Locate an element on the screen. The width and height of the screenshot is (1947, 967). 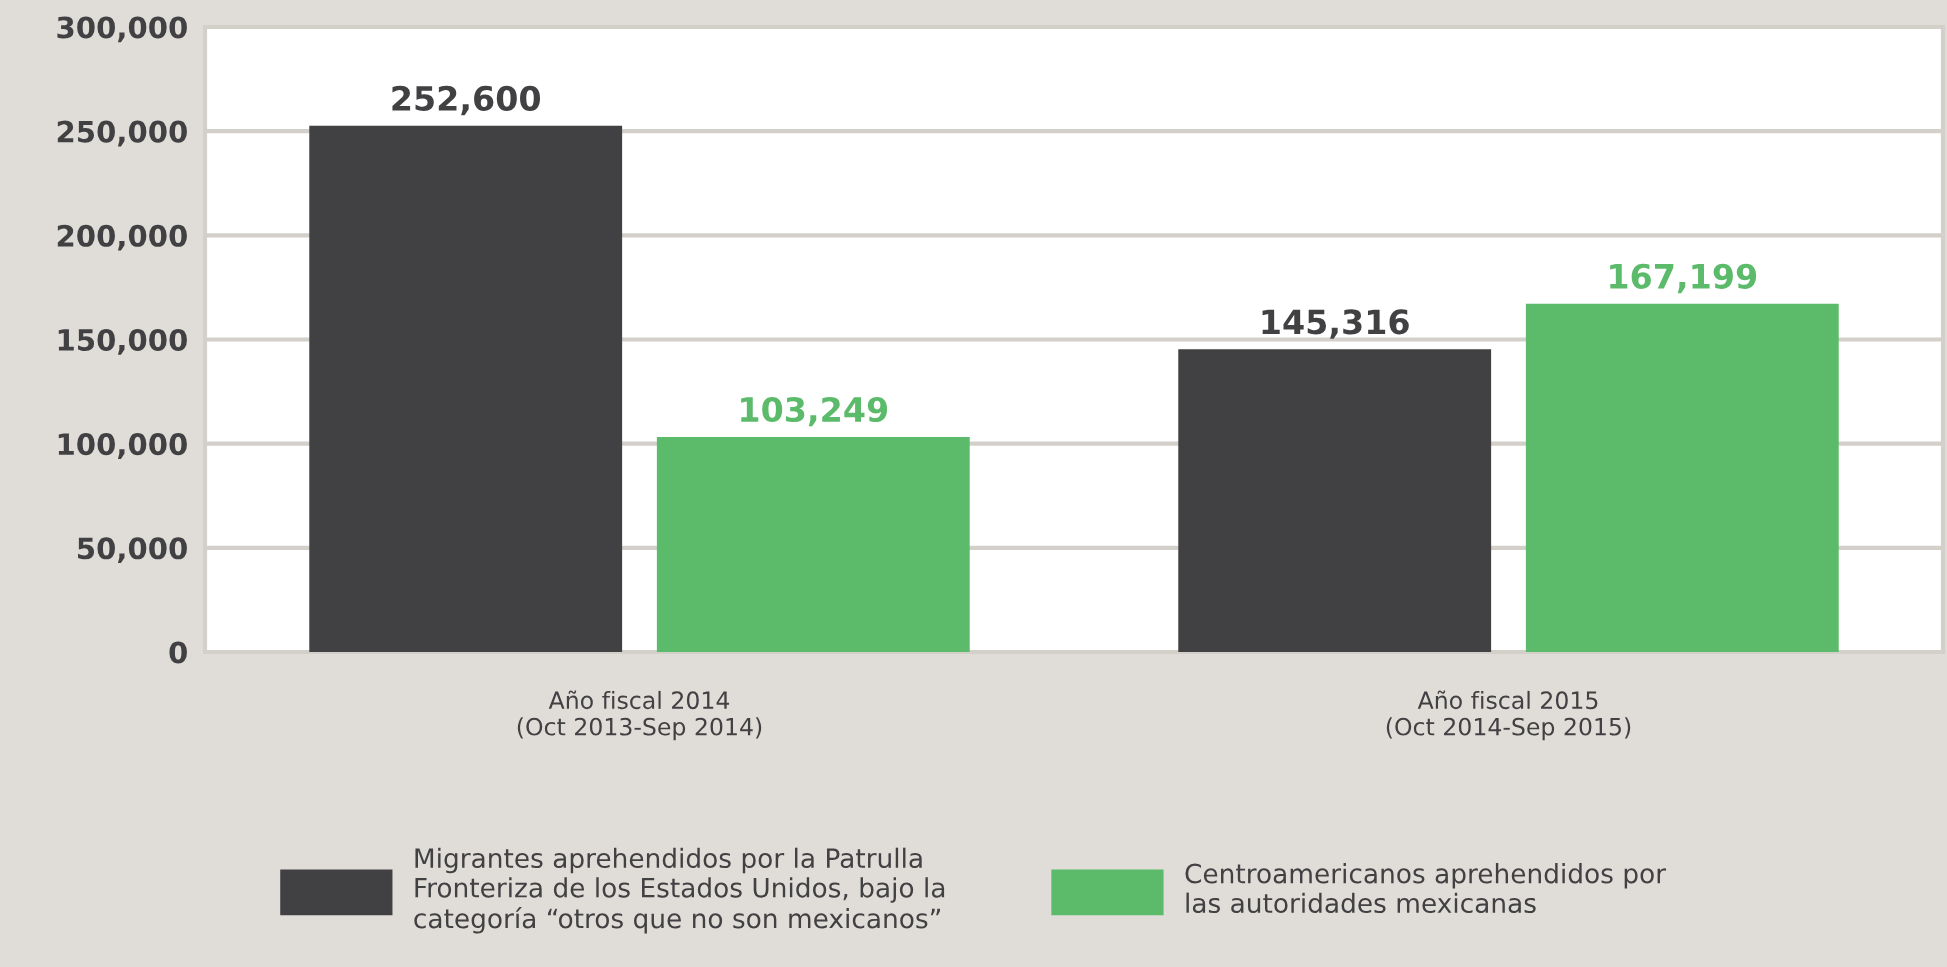
y-tick-label: 200,000 is located at coordinates (122, 237).